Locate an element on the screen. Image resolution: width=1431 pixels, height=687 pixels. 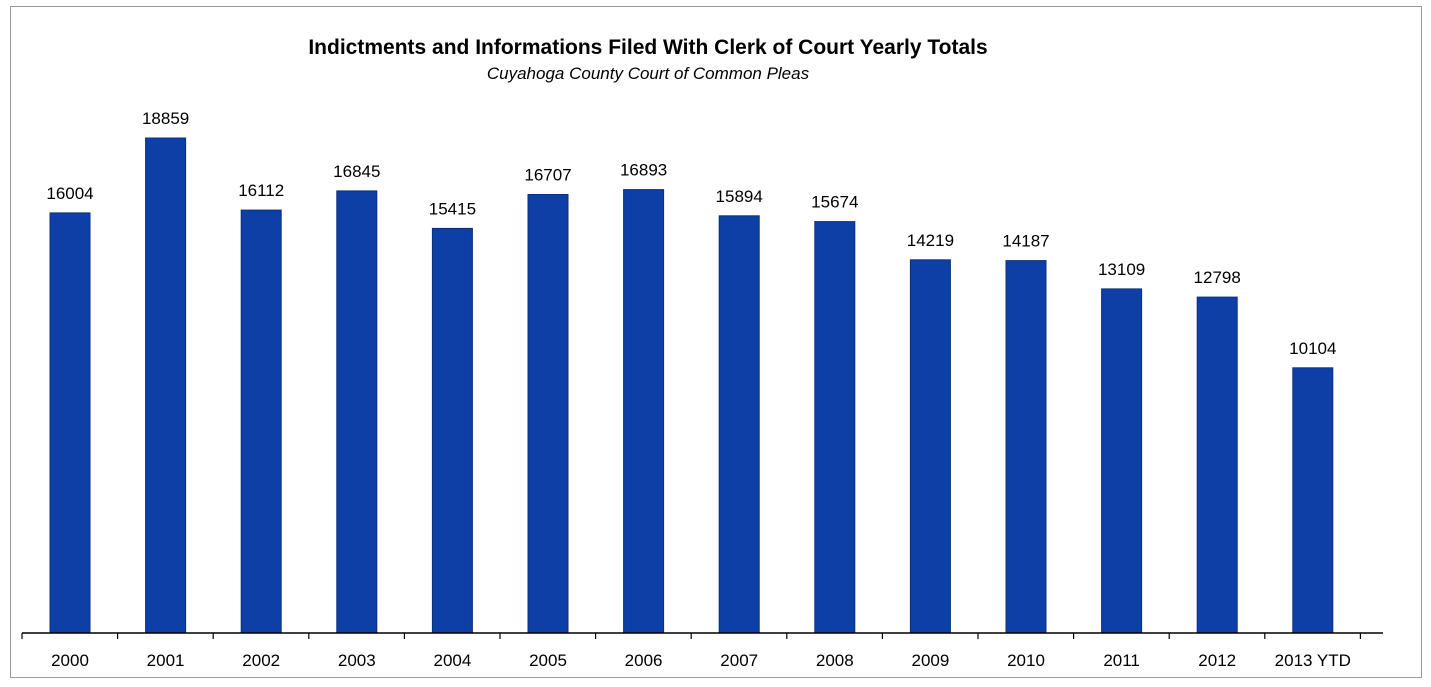
category-label: 2009 is located at coordinates (930, 660).